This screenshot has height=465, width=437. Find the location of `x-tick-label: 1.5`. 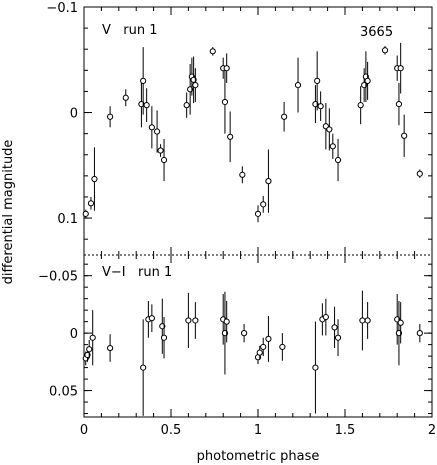

x-tick-label: 1.5 is located at coordinates (345, 430).